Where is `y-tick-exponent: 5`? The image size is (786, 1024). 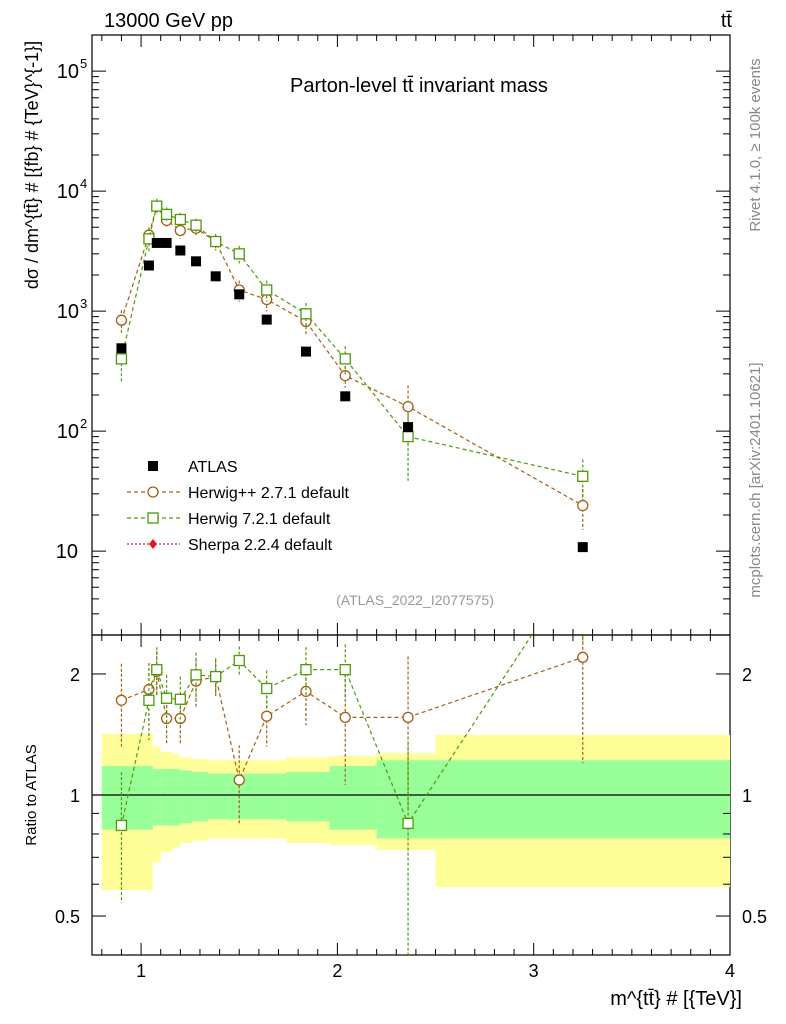
y-tick-exponent: 5 is located at coordinates (83, 63).